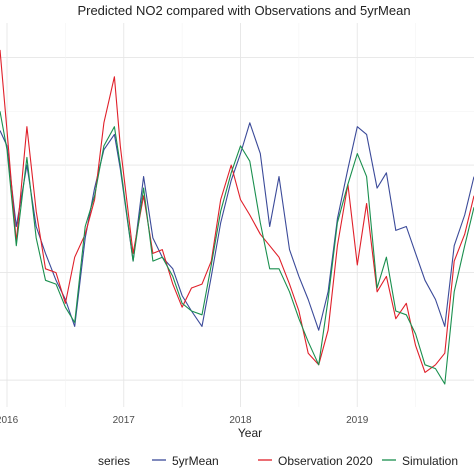  Describe the element at coordinates (9, 420) in the screenshot. I see `x-tick-label: 2016` at that location.